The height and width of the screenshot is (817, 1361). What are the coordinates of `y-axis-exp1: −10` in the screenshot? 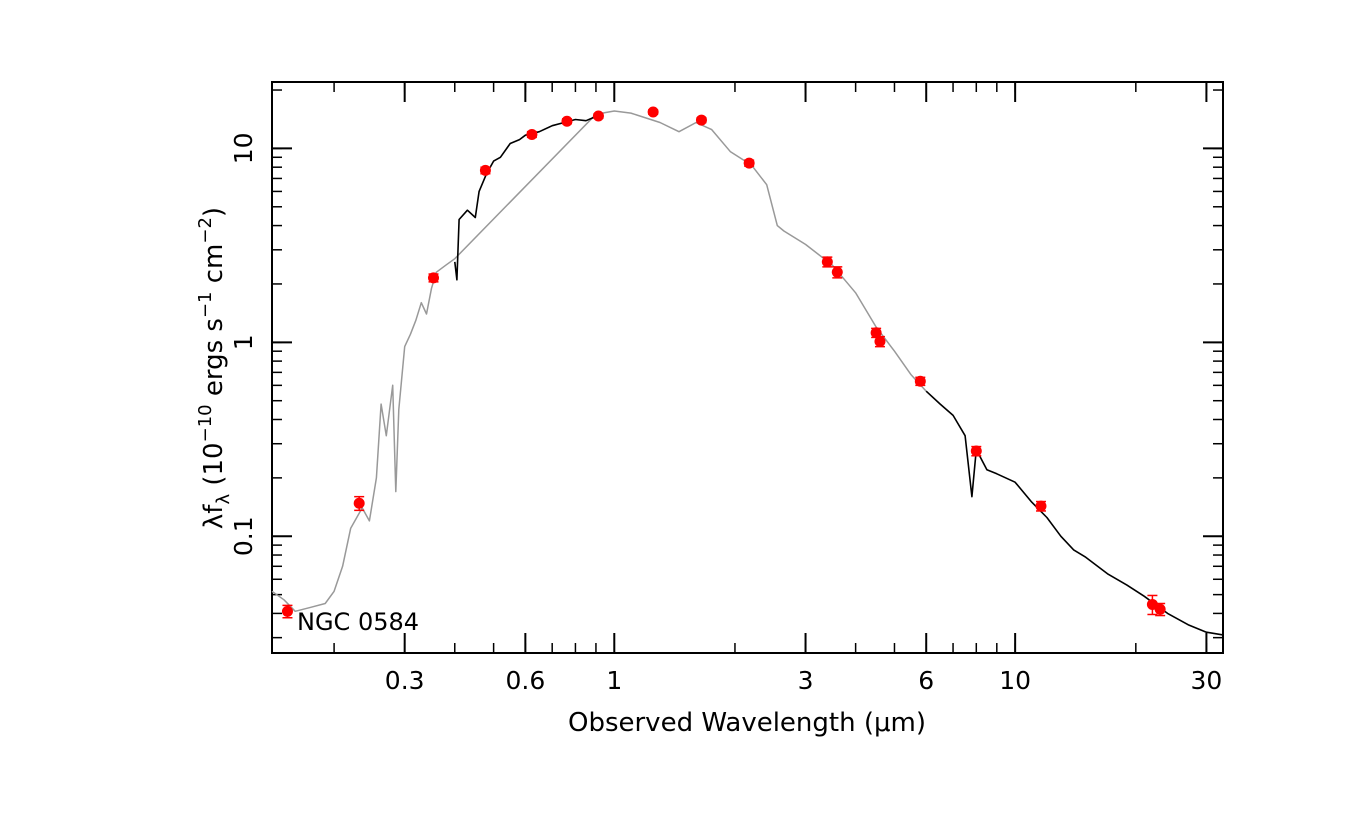 It's located at (205, 423).